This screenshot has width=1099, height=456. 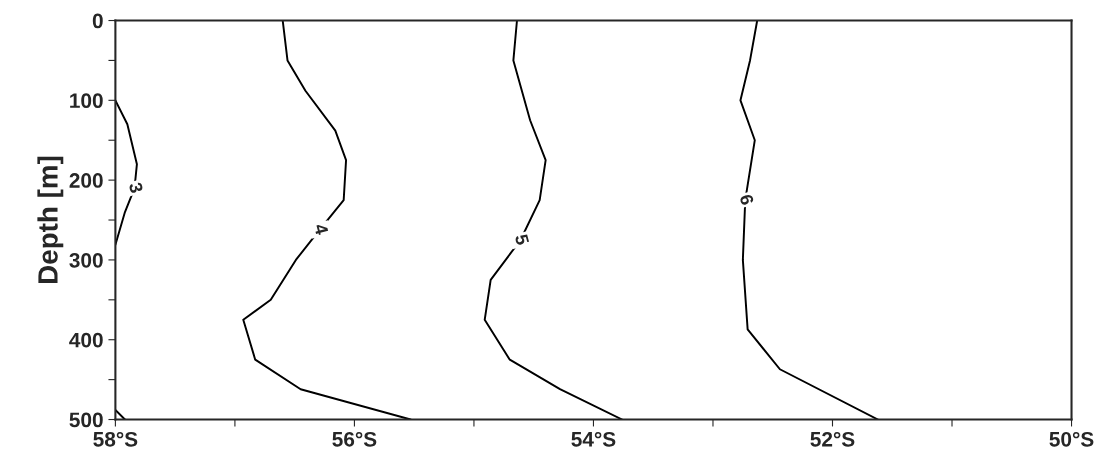 I want to click on series-label: 6, so click(x=747, y=199).